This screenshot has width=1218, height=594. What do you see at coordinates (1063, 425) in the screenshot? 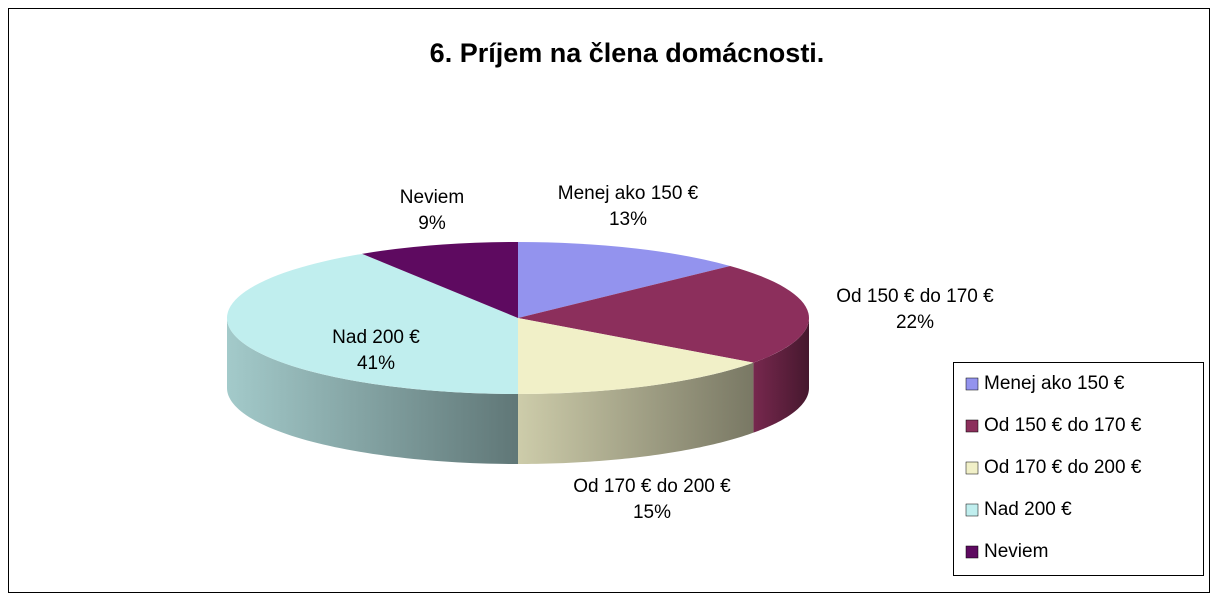
I see `legend-label: Od 150 € do 170 €` at bounding box center [1063, 425].